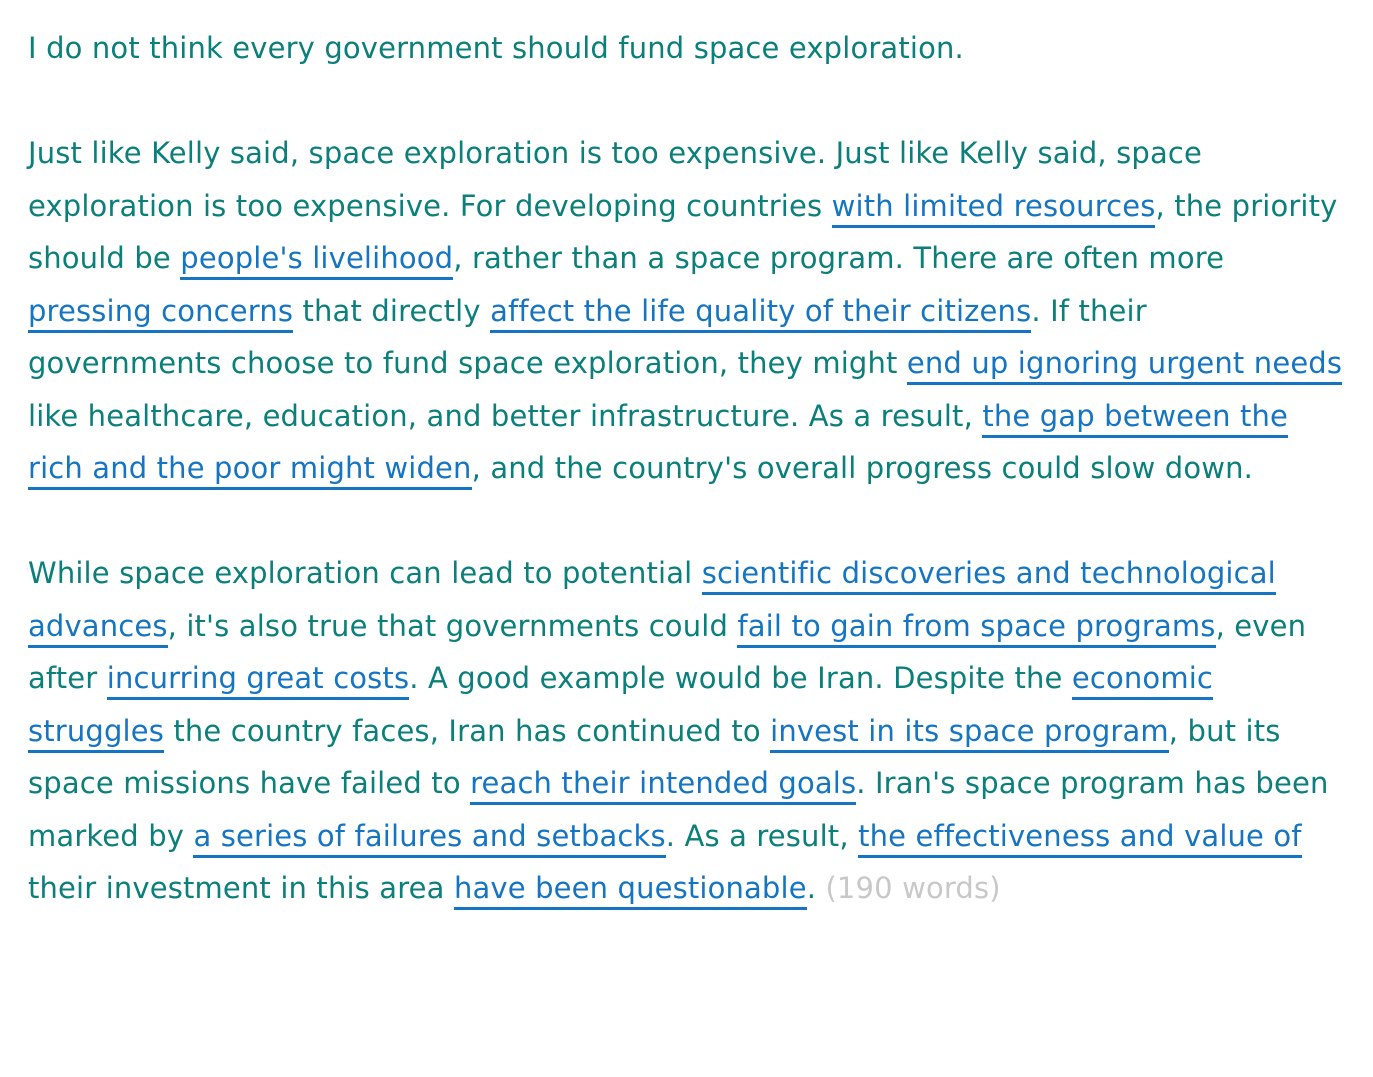 This screenshot has height=1077, width=1373. What do you see at coordinates (762, 835) in the screenshot?
I see `text-segment: . As a result,` at bounding box center [762, 835].